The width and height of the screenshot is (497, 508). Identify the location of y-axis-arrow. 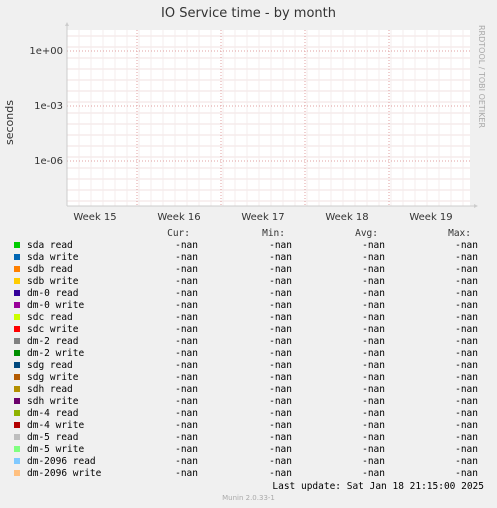
(67, 24).